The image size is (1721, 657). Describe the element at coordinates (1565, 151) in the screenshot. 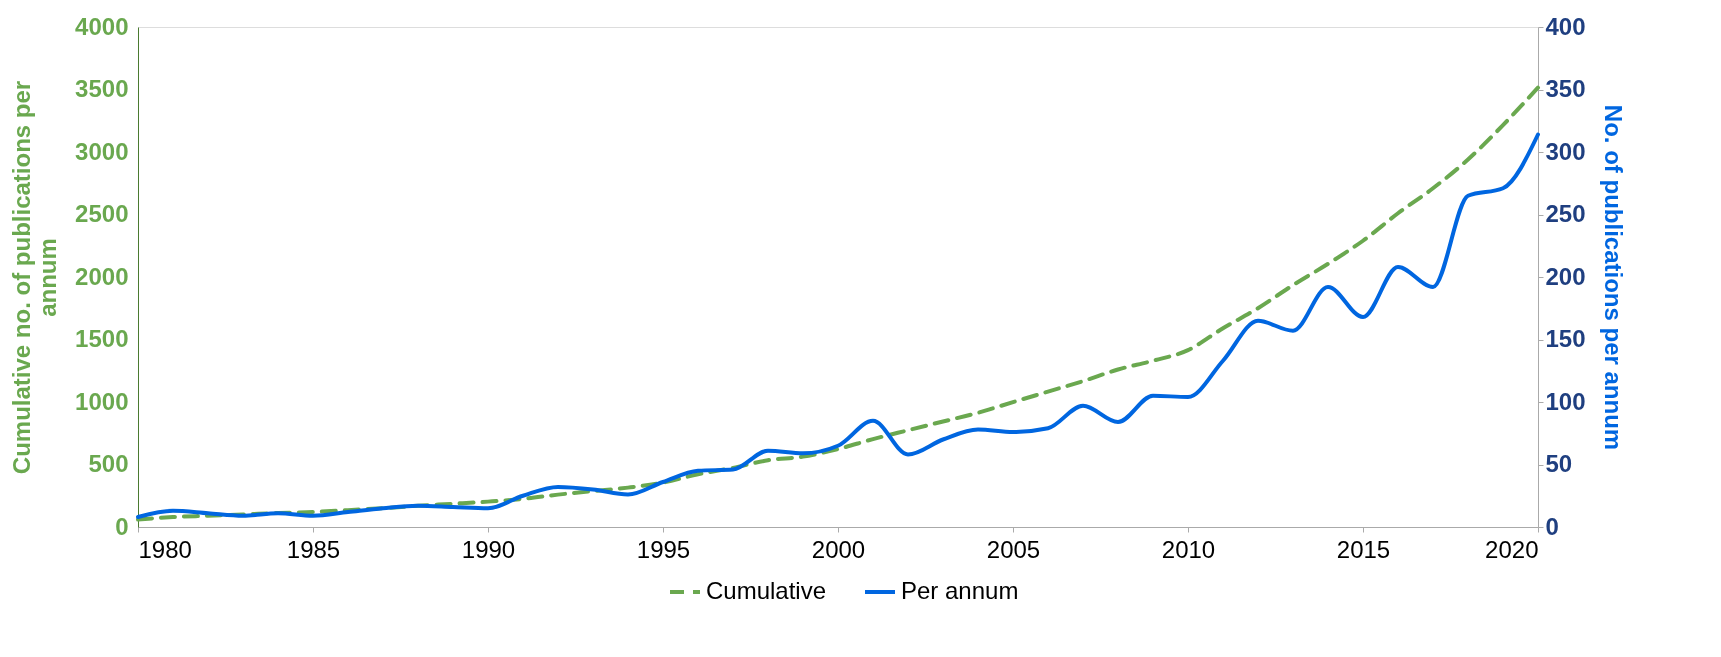

I see `y2-tick-label: 300` at that location.